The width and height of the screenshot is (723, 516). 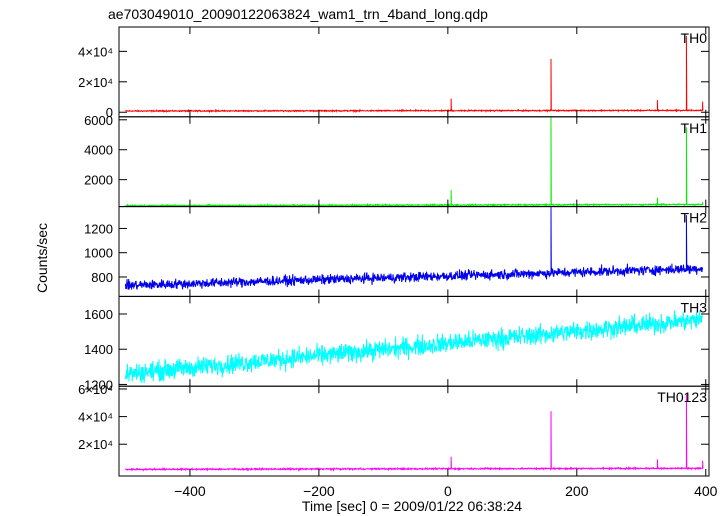 I want to click on x-tick-label: 0, so click(x=448, y=491).